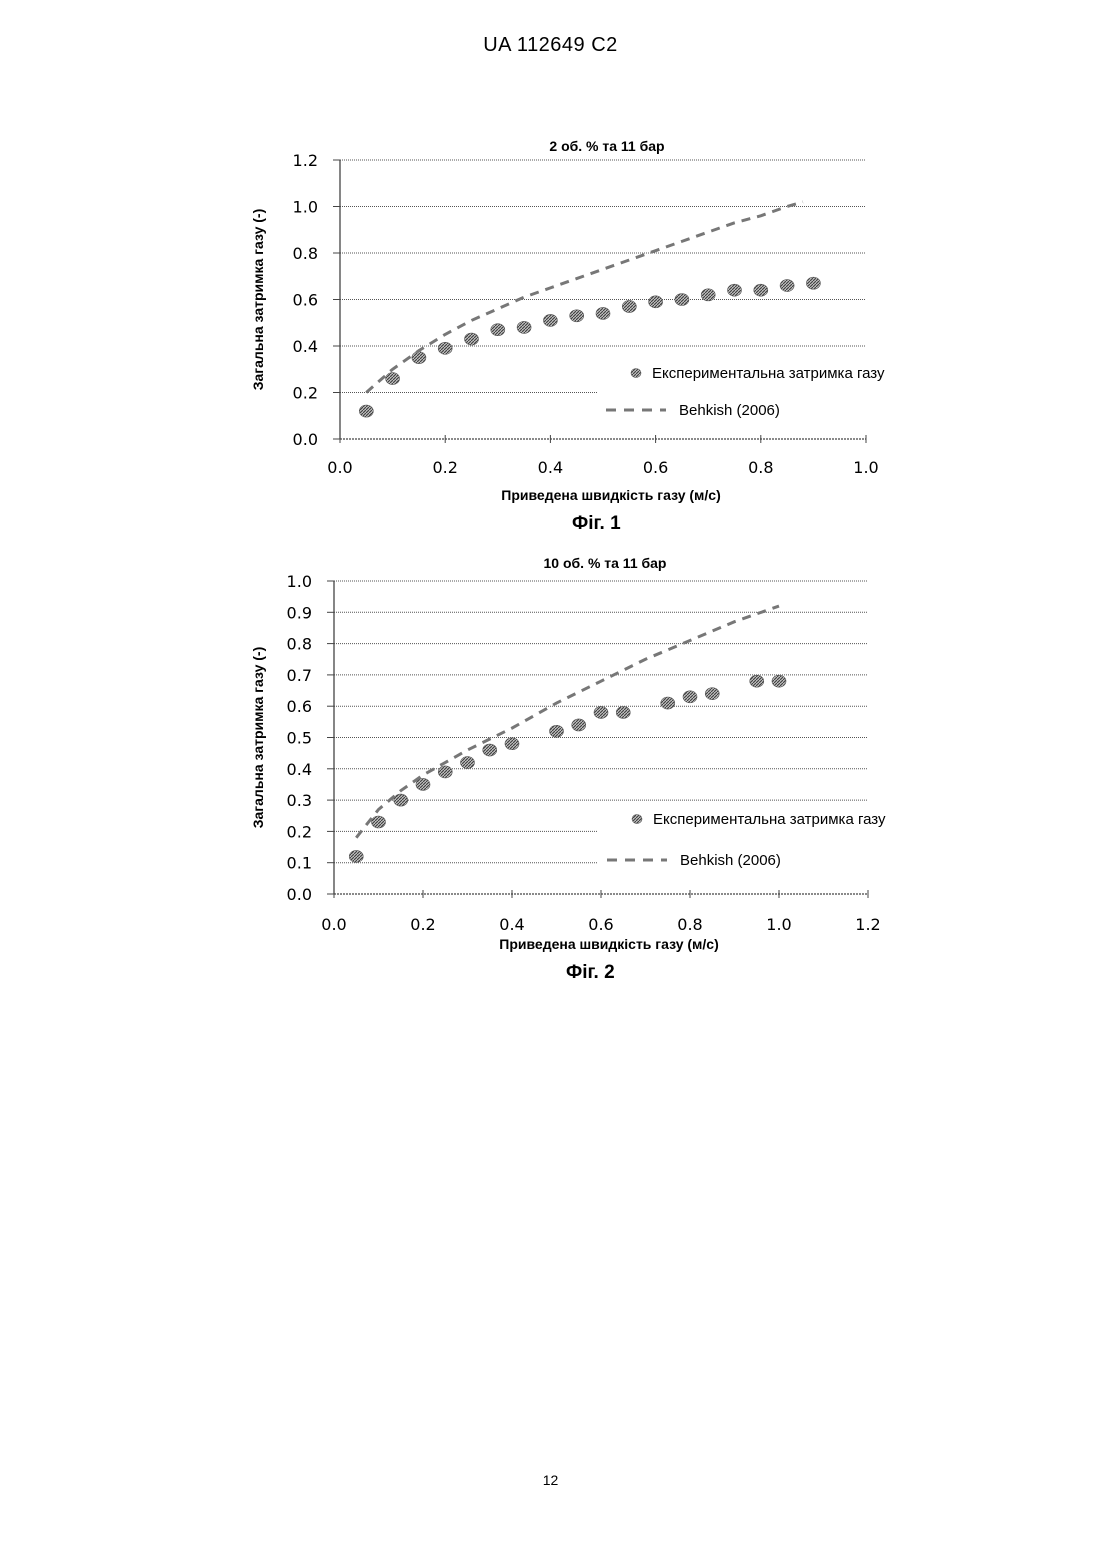 This screenshot has width=1101, height=1557. What do you see at coordinates (299, 800) in the screenshot?
I see `y-tick-label: 0.3` at bounding box center [299, 800].